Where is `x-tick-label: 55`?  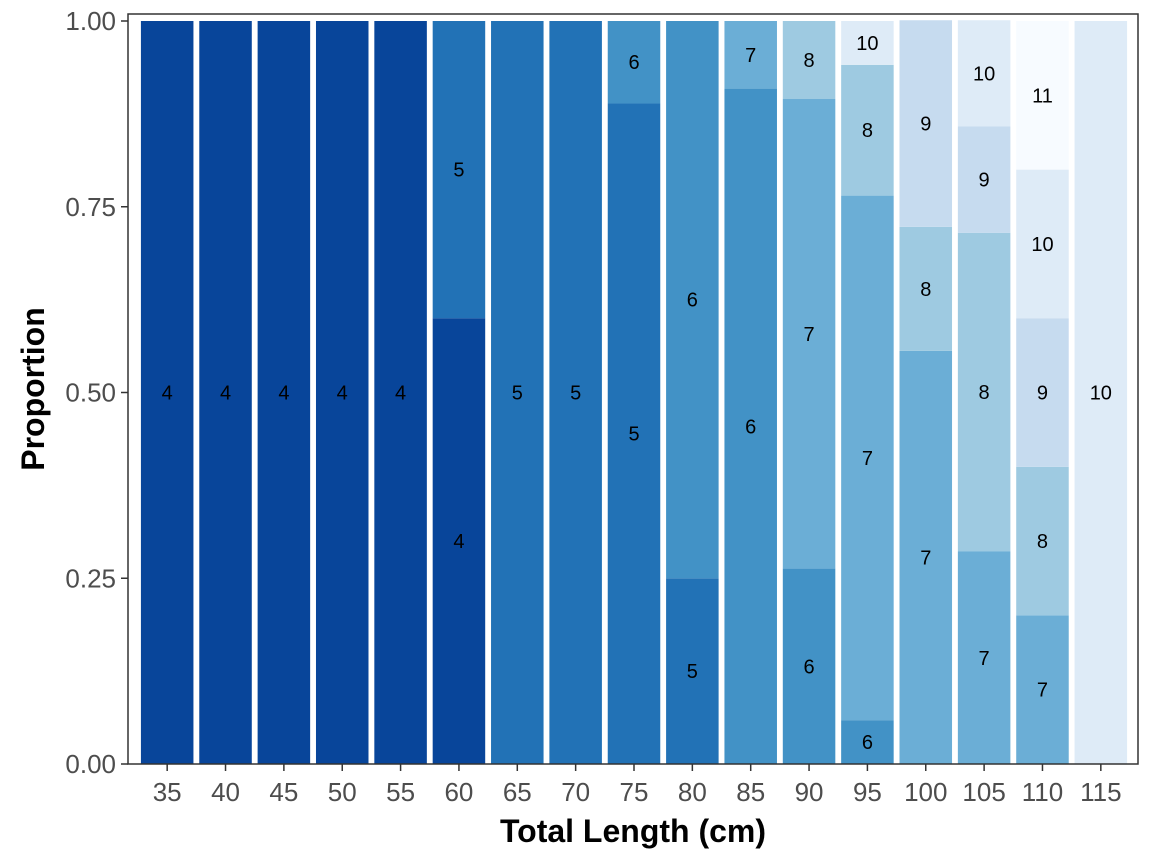 x-tick-label: 55 is located at coordinates (400, 792).